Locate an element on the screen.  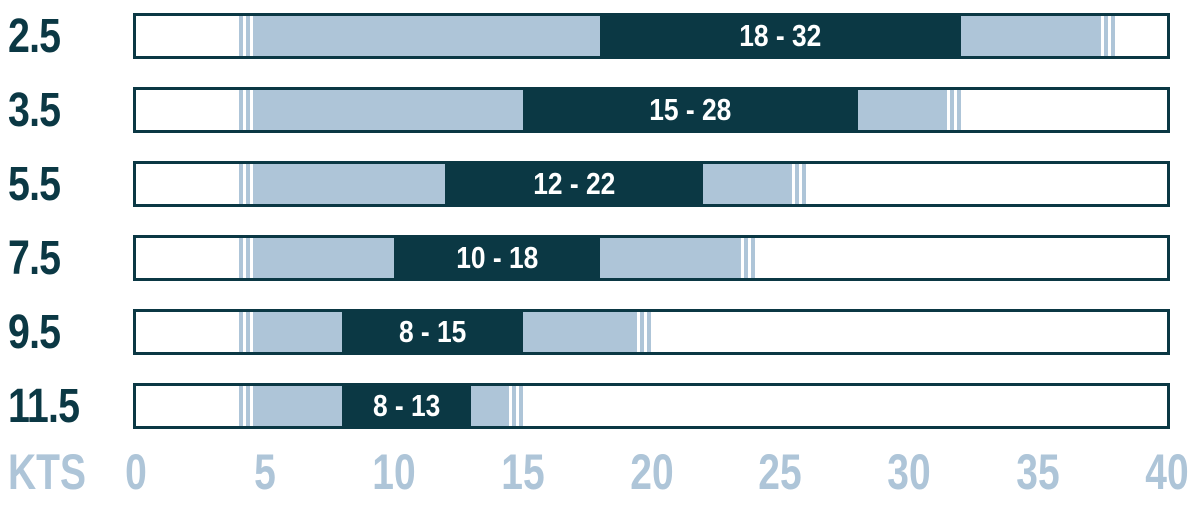
axis-tick-label: 35 is located at coordinates (1038, 472).